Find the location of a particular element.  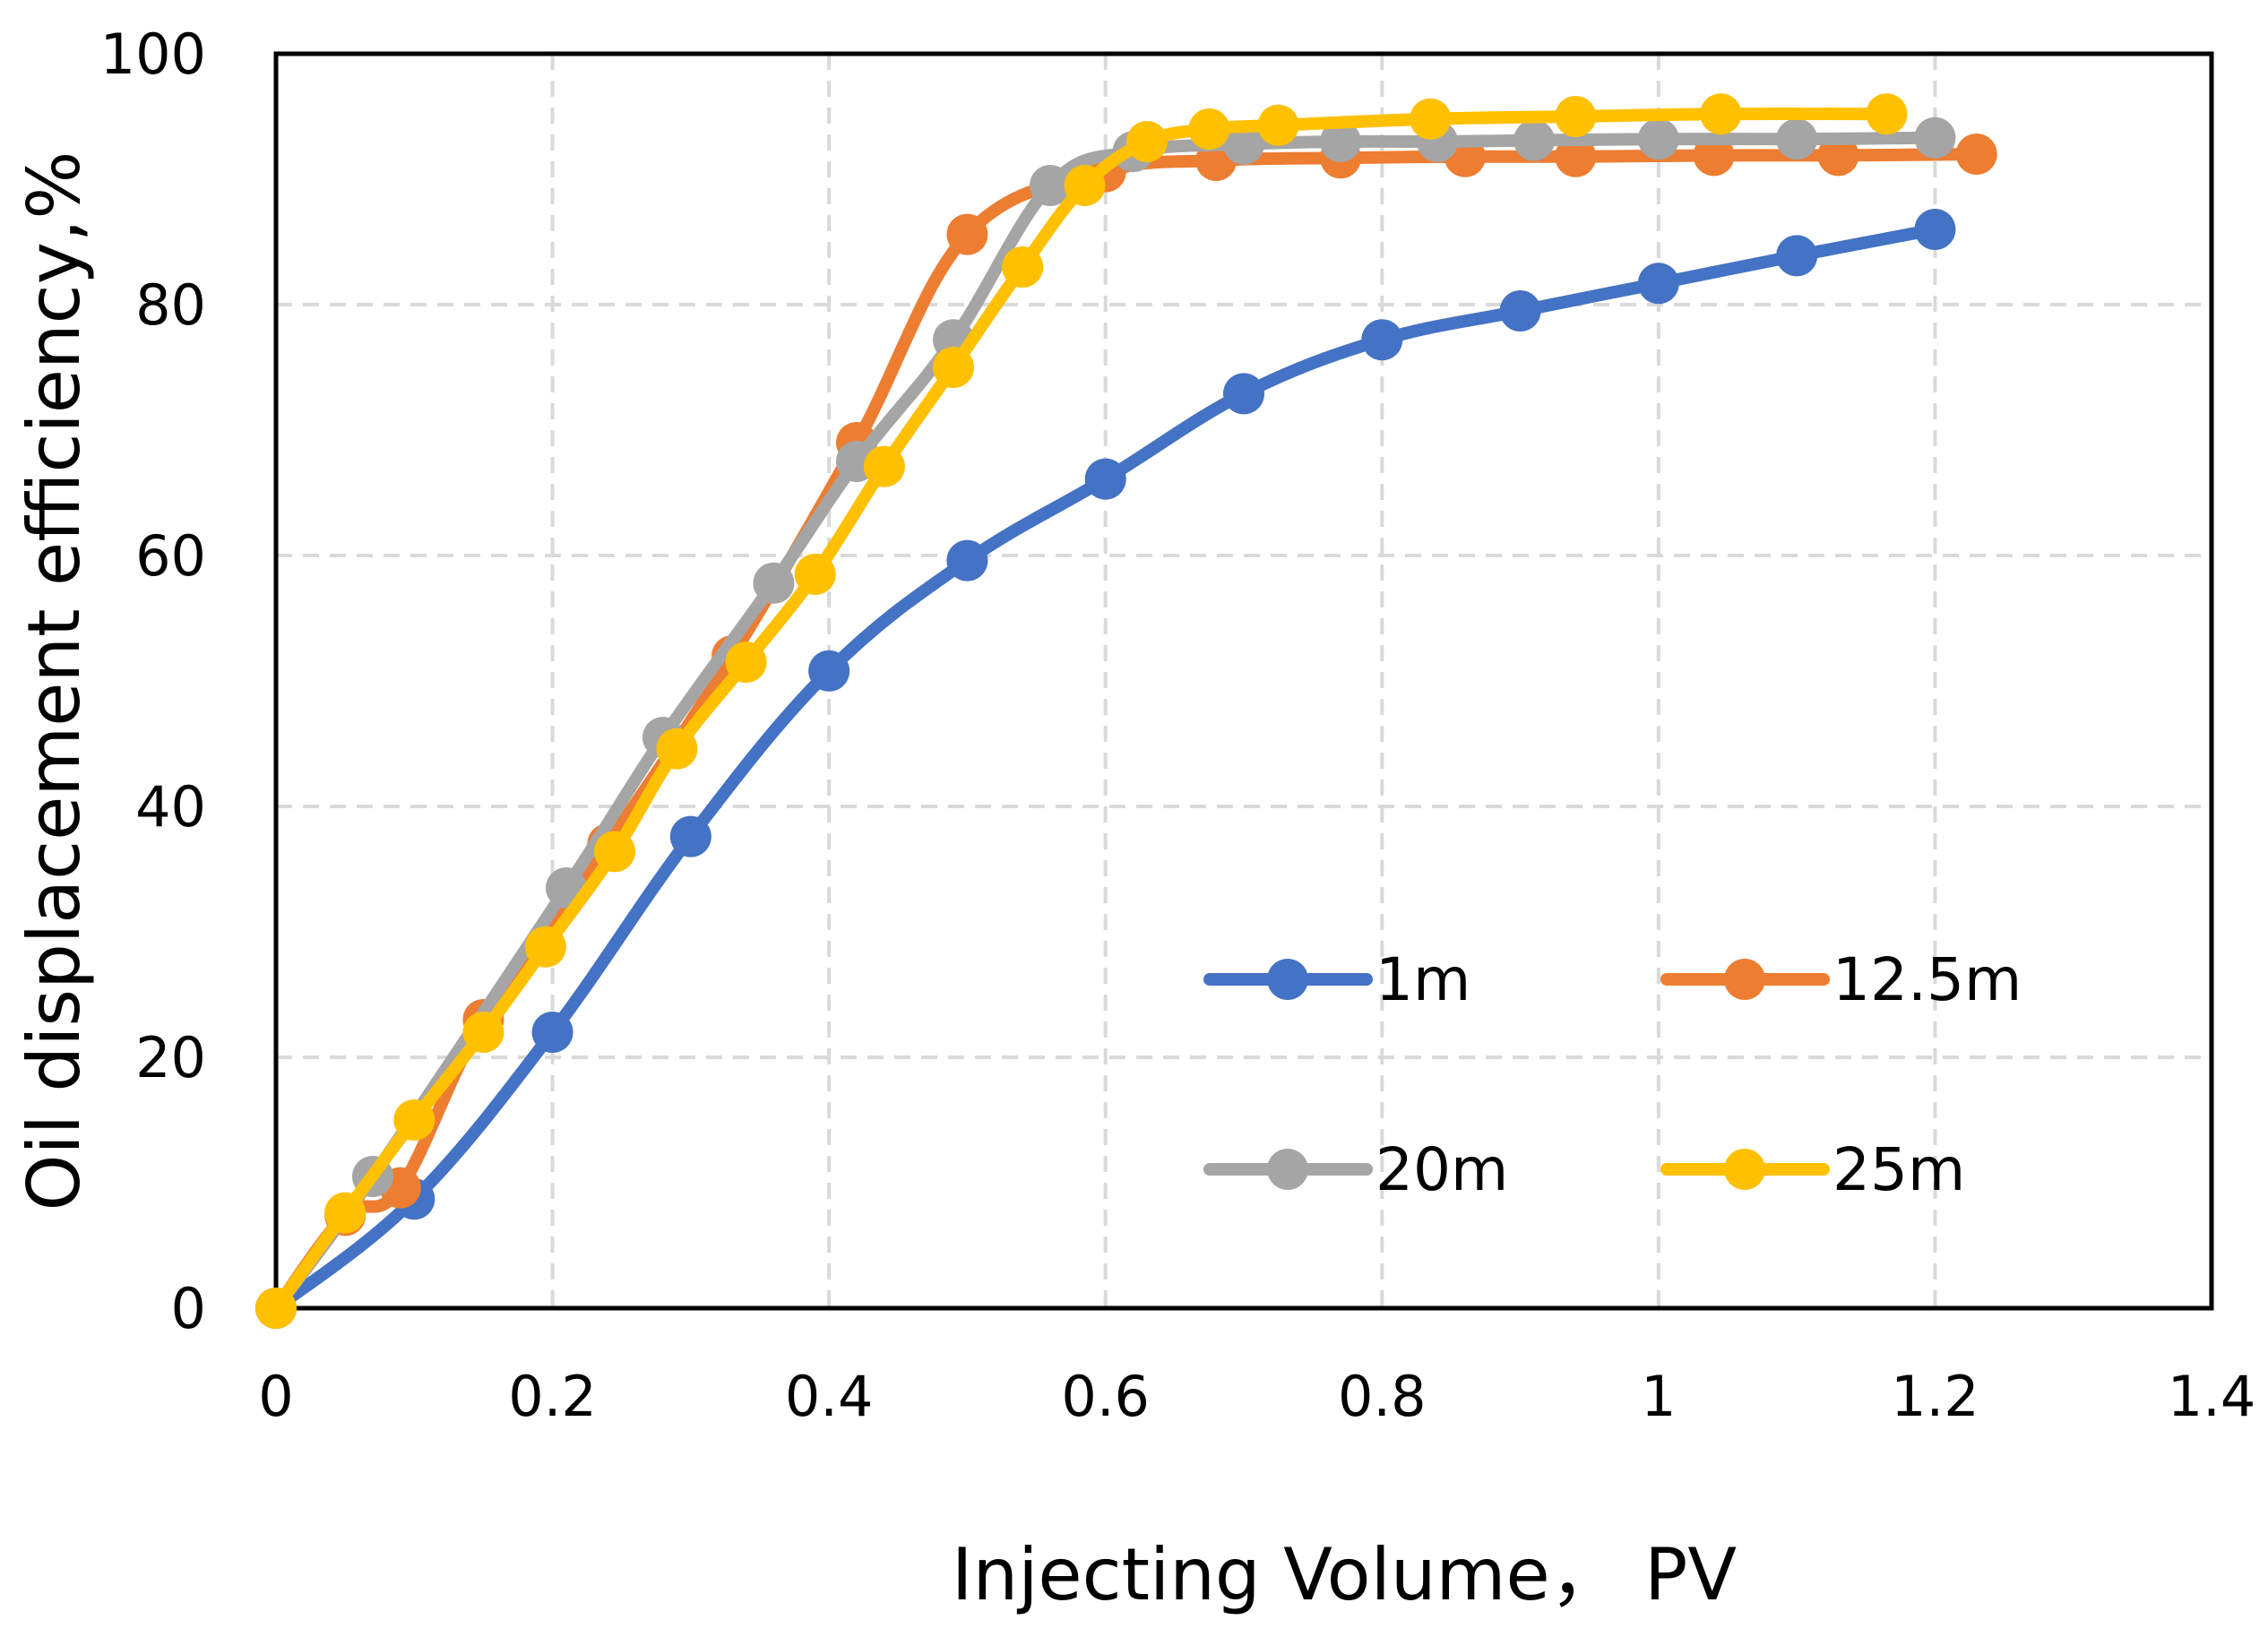

x-tick-label: 0.2 is located at coordinates (552, 1396).